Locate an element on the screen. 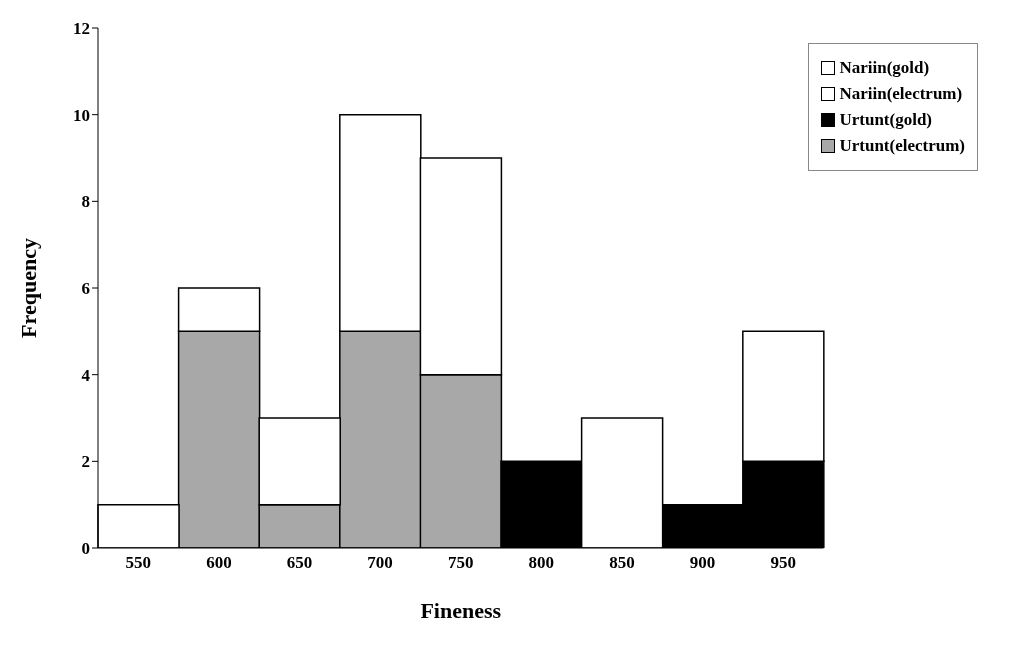 The width and height of the screenshot is (1015, 658). y-tick-label: 2 is located at coordinates (85, 462).